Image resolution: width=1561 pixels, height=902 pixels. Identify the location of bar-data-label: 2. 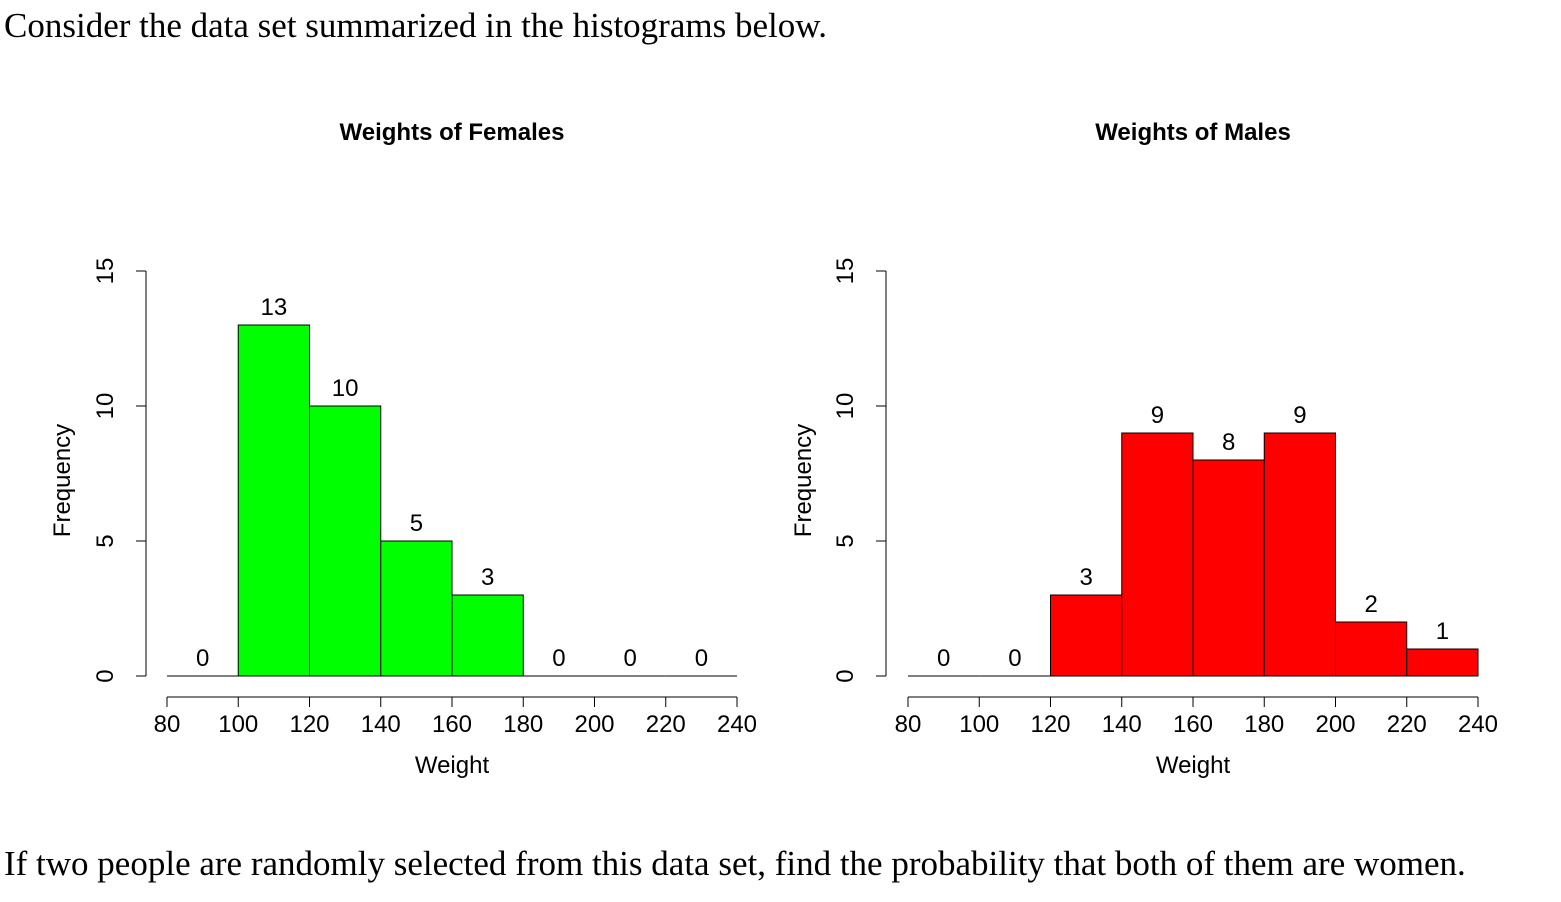
(1370, 604).